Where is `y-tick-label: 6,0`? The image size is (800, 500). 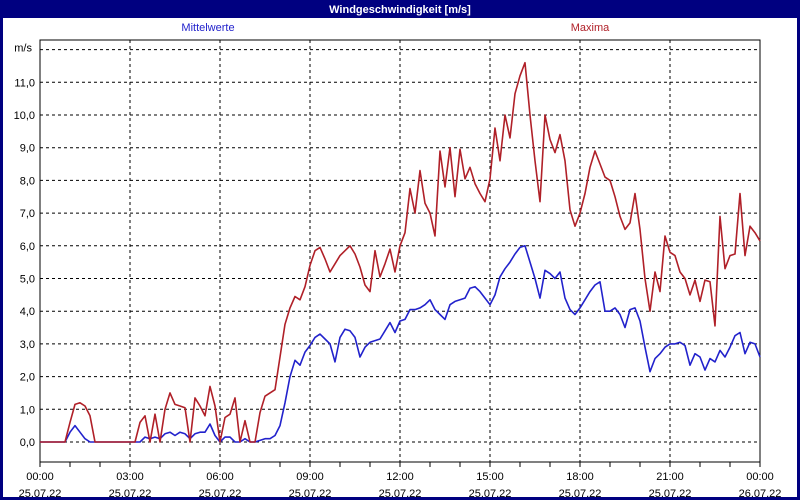 y-tick-label: 6,0 is located at coordinates (27, 247).